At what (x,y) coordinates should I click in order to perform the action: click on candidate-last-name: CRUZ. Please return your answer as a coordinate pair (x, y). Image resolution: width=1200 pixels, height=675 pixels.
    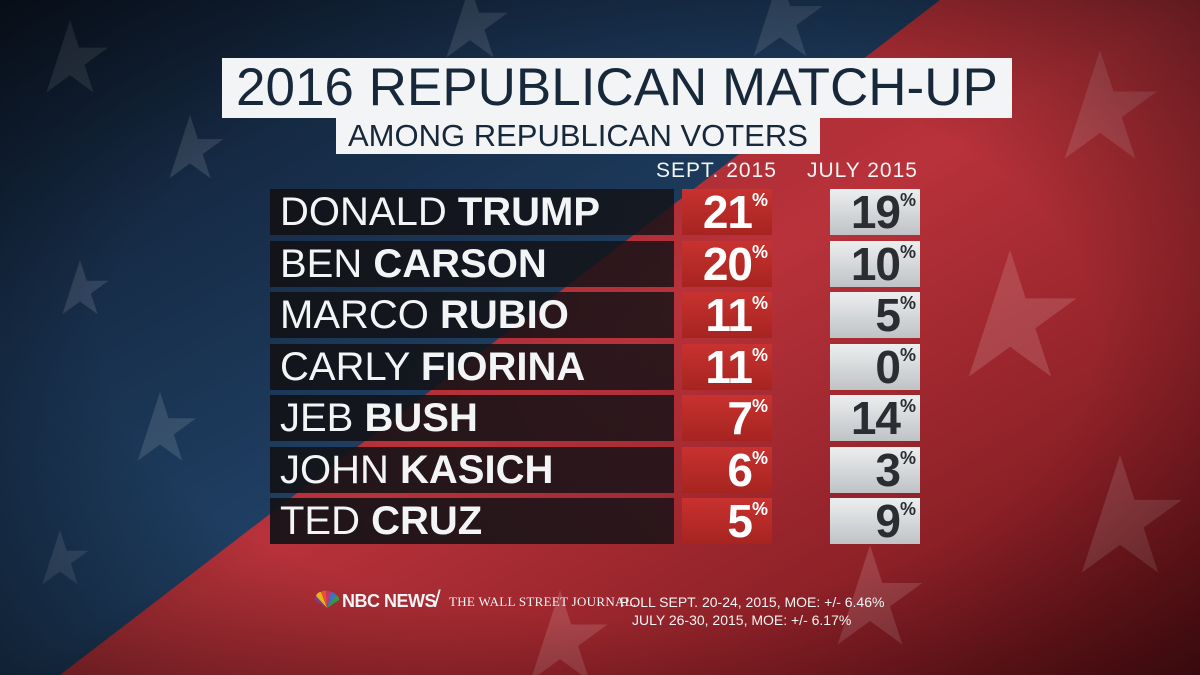
    Looking at the image, I should click on (427, 521).